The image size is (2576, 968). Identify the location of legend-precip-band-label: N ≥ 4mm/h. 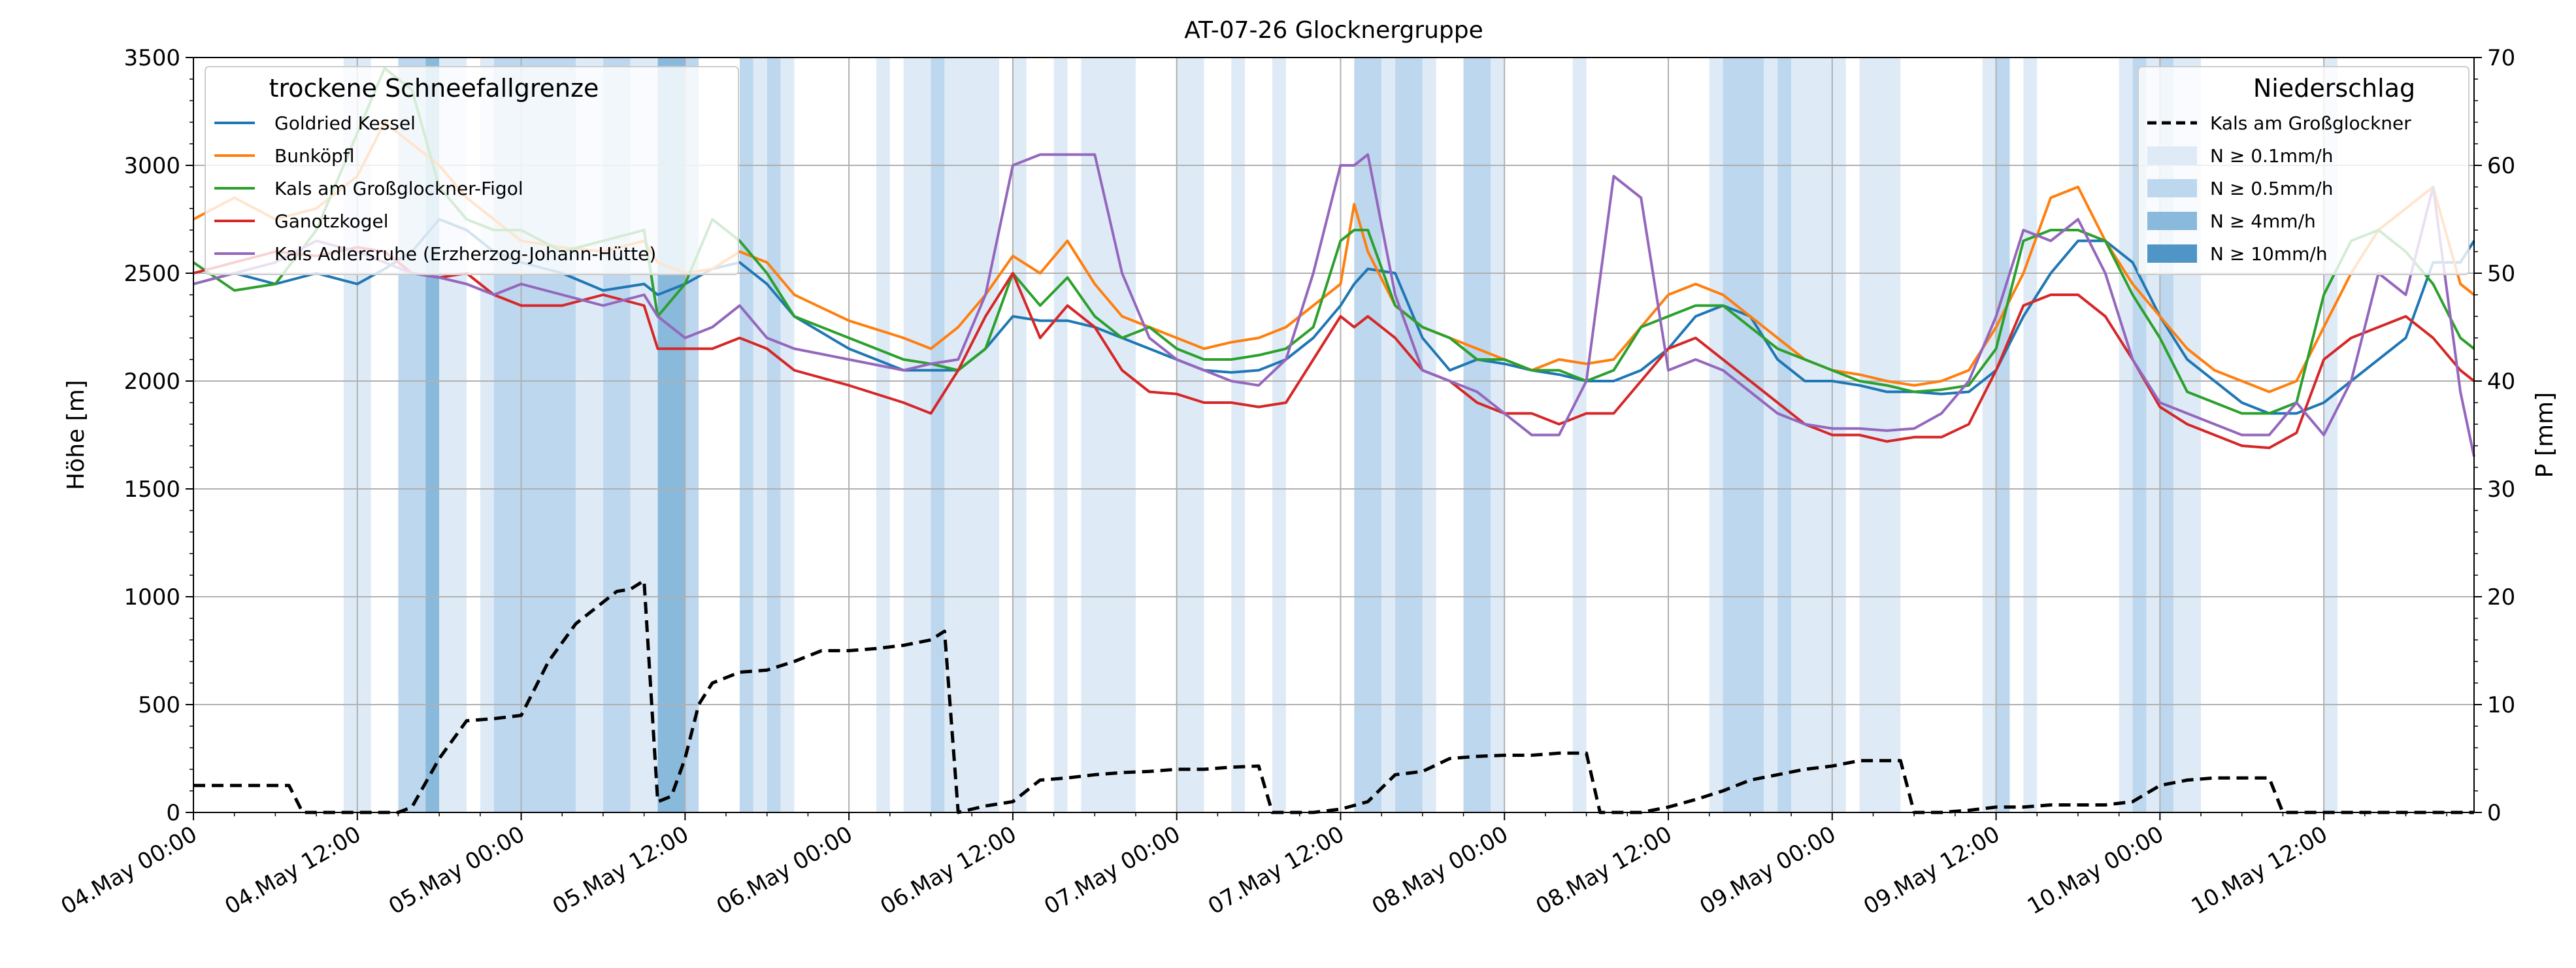
(2263, 221).